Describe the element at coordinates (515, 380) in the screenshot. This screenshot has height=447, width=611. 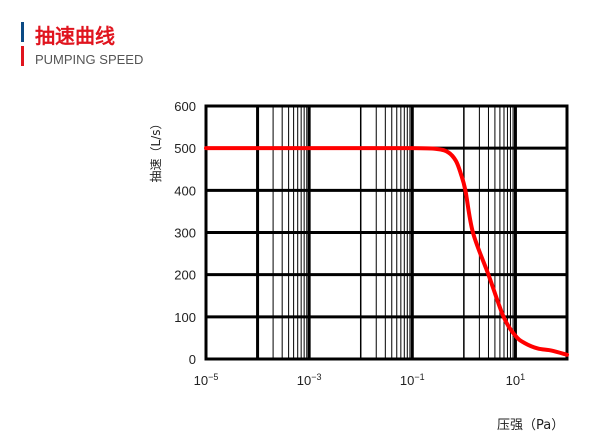
I see `x-tick-label: 10¹` at that location.